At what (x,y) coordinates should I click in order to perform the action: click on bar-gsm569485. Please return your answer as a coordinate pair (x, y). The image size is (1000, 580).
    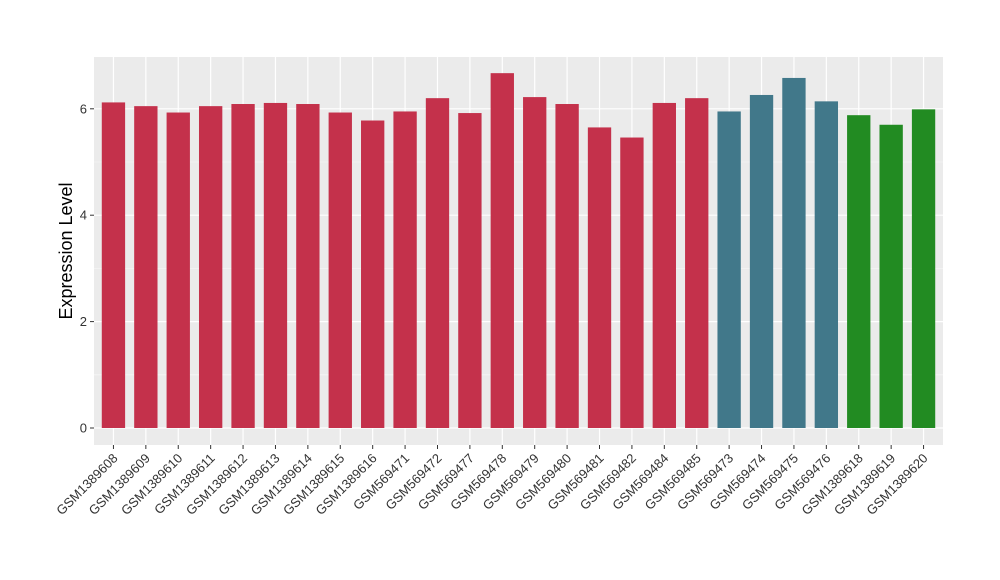
    Looking at the image, I should click on (697, 263).